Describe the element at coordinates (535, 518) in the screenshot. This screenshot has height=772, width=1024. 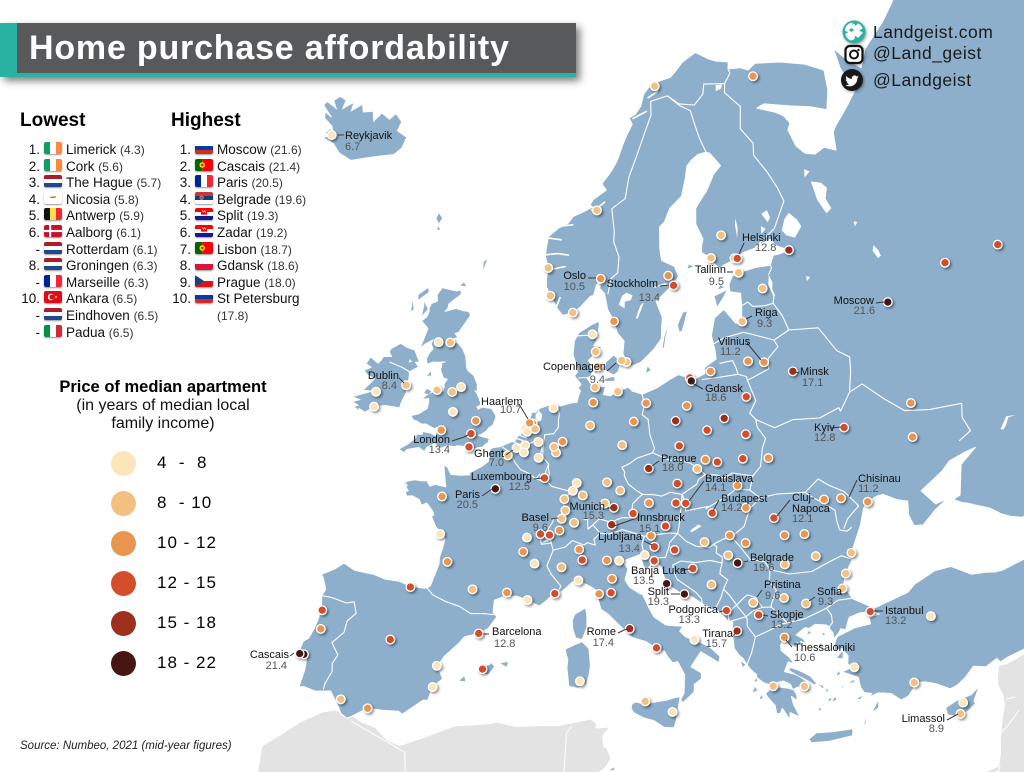
I see `svg-text: Basel` at that location.